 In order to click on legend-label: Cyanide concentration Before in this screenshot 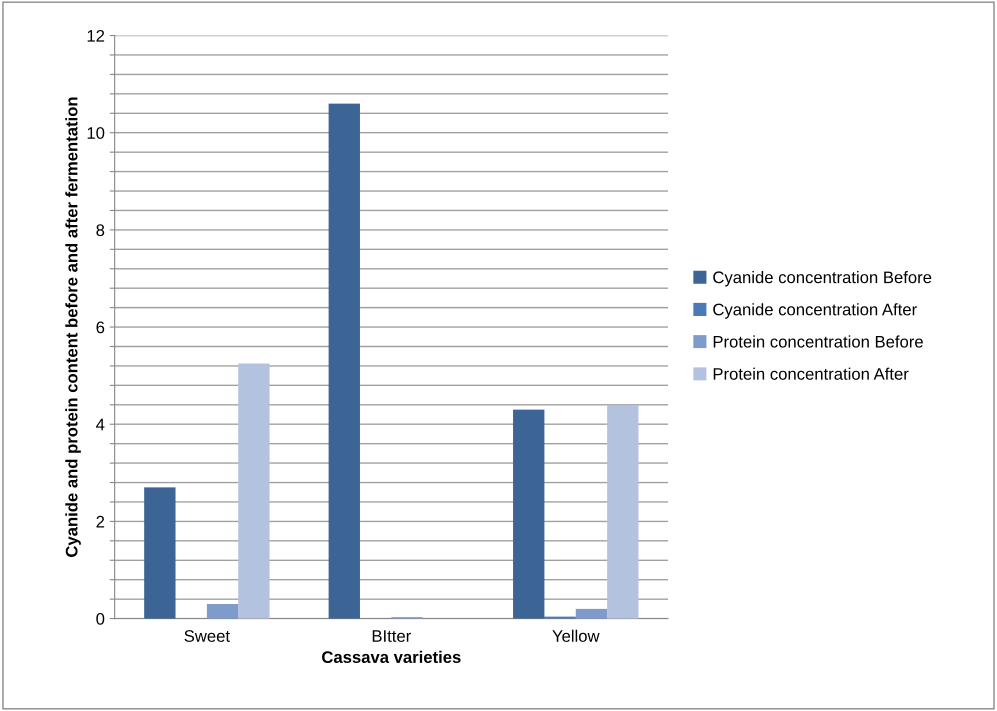, I will do `click(822, 278)`.